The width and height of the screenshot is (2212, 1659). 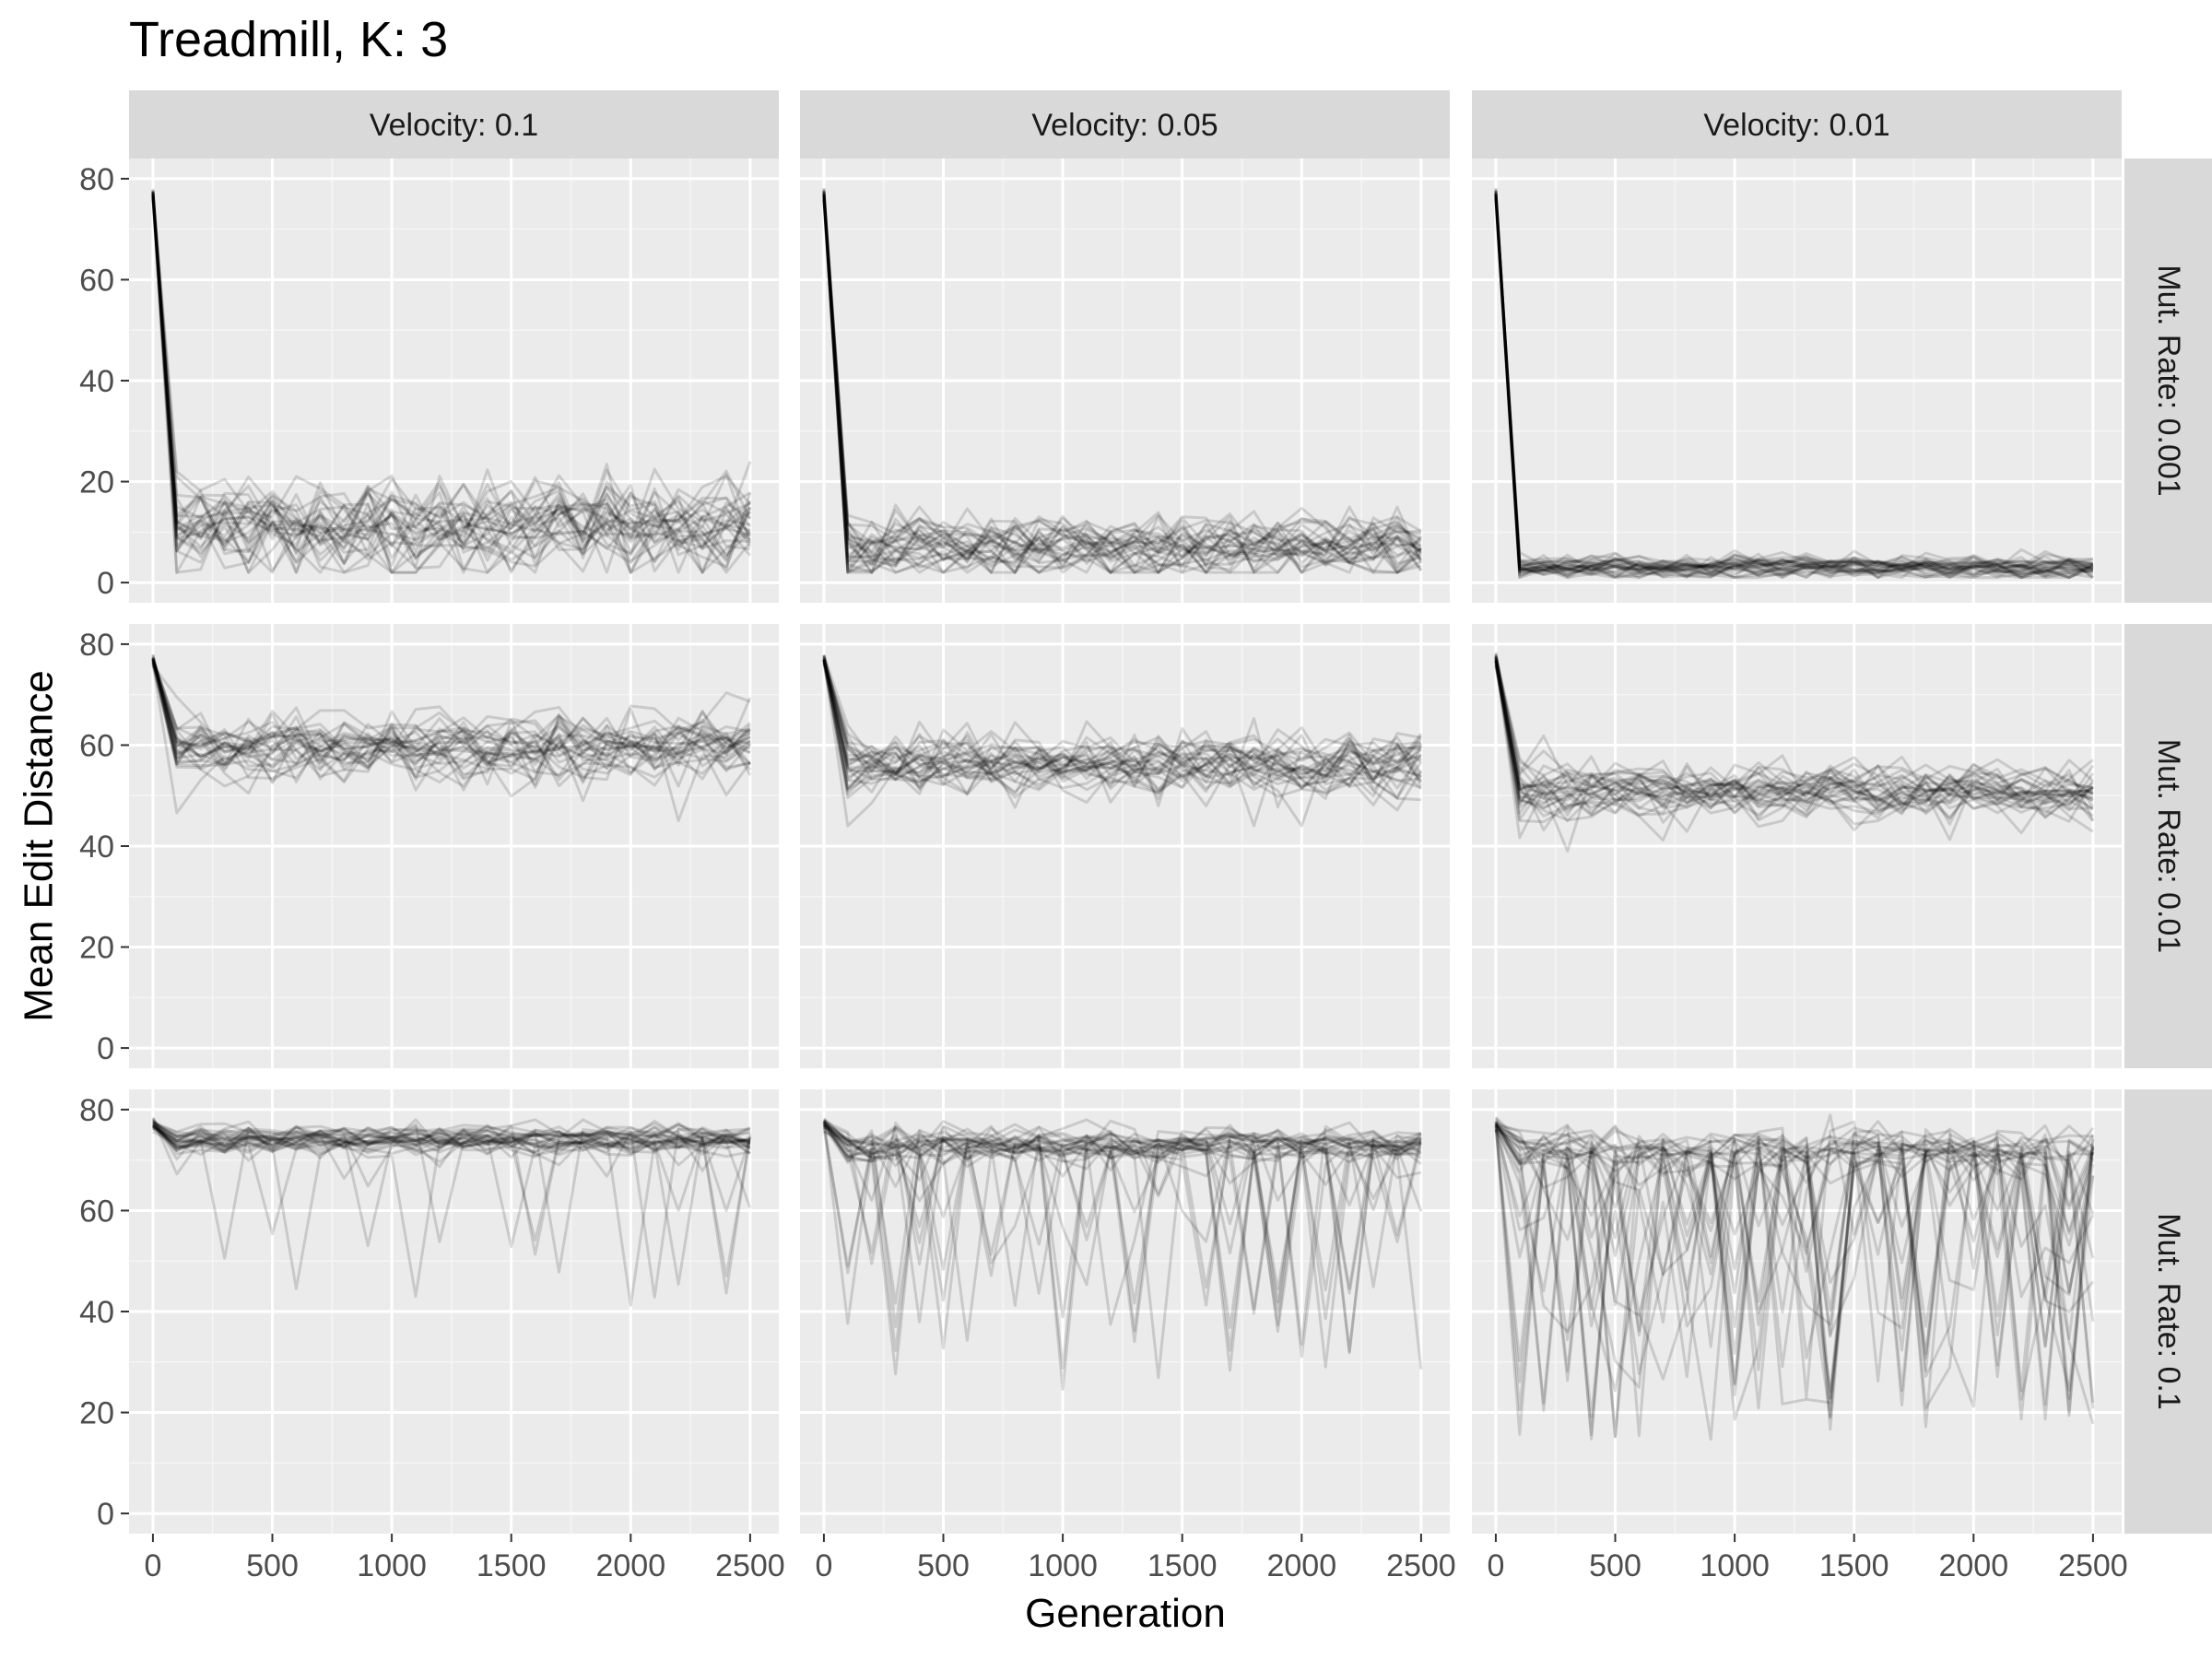 I want to click on x-tick-label: 0, so click(x=1495, y=1565).